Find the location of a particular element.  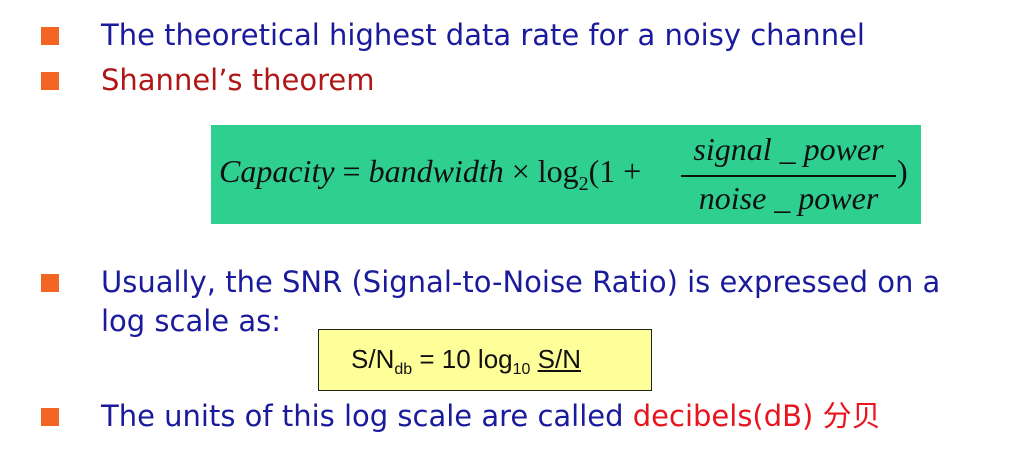

formula-log-base: 2 is located at coordinates (583, 184).